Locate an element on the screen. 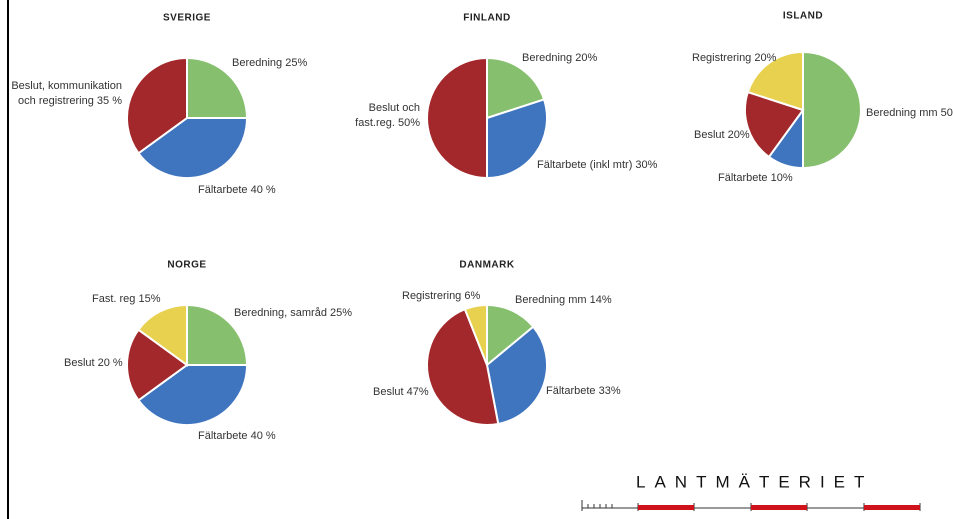 Image resolution: width=953 pixels, height=519 pixels. slice-label: Beslut, kommunikation is located at coordinates (66, 86).